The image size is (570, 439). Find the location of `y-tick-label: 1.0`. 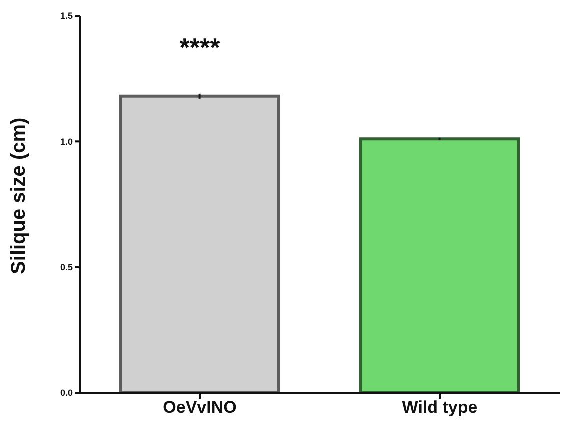

y-tick-label: 1.0 is located at coordinates (66, 141).